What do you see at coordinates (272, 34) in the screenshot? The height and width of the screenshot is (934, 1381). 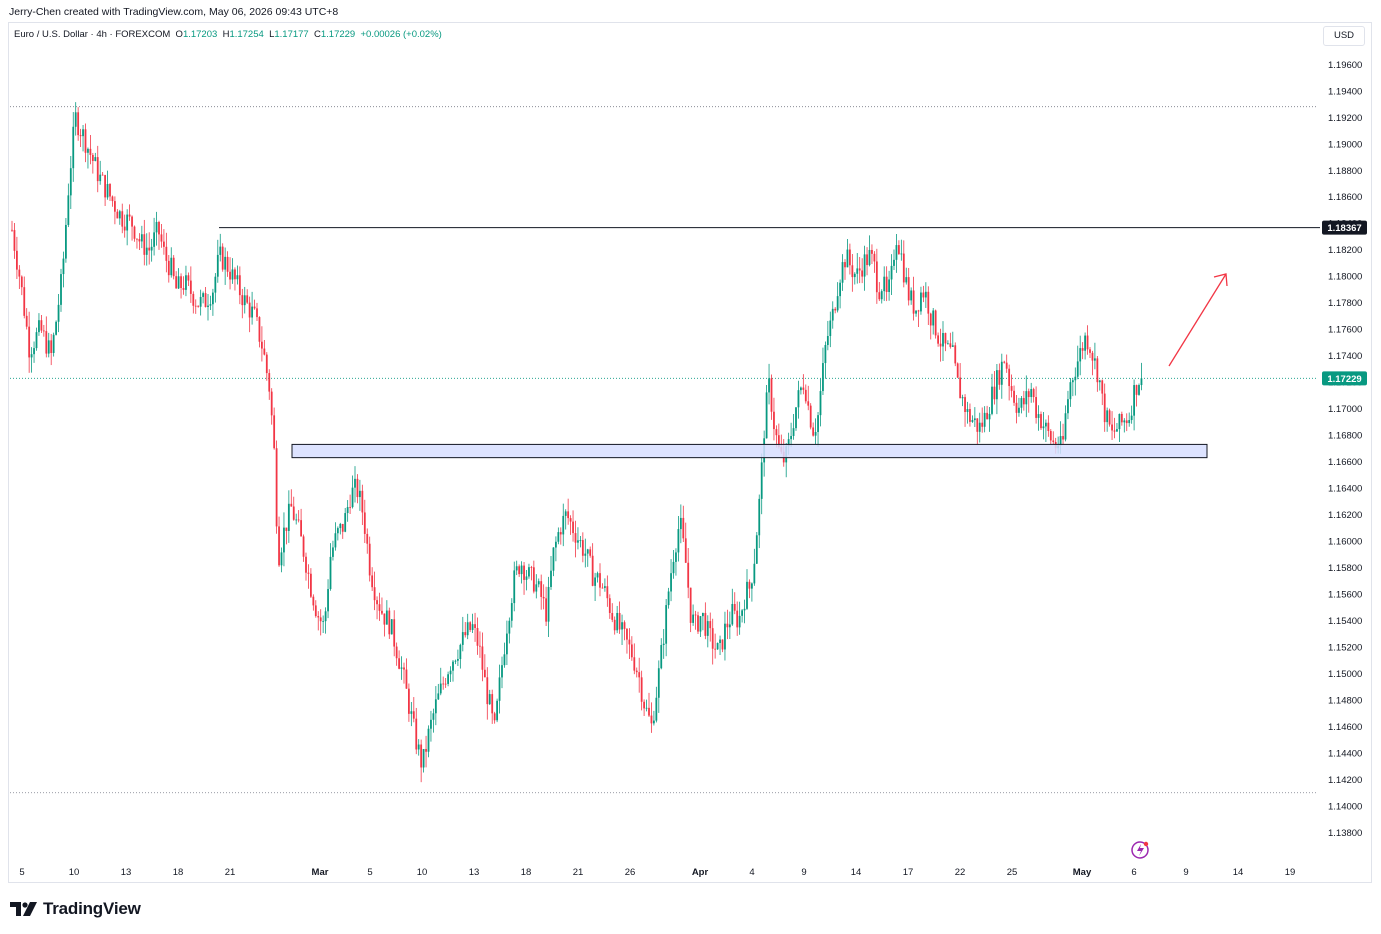 I see `low-label: L` at bounding box center [272, 34].